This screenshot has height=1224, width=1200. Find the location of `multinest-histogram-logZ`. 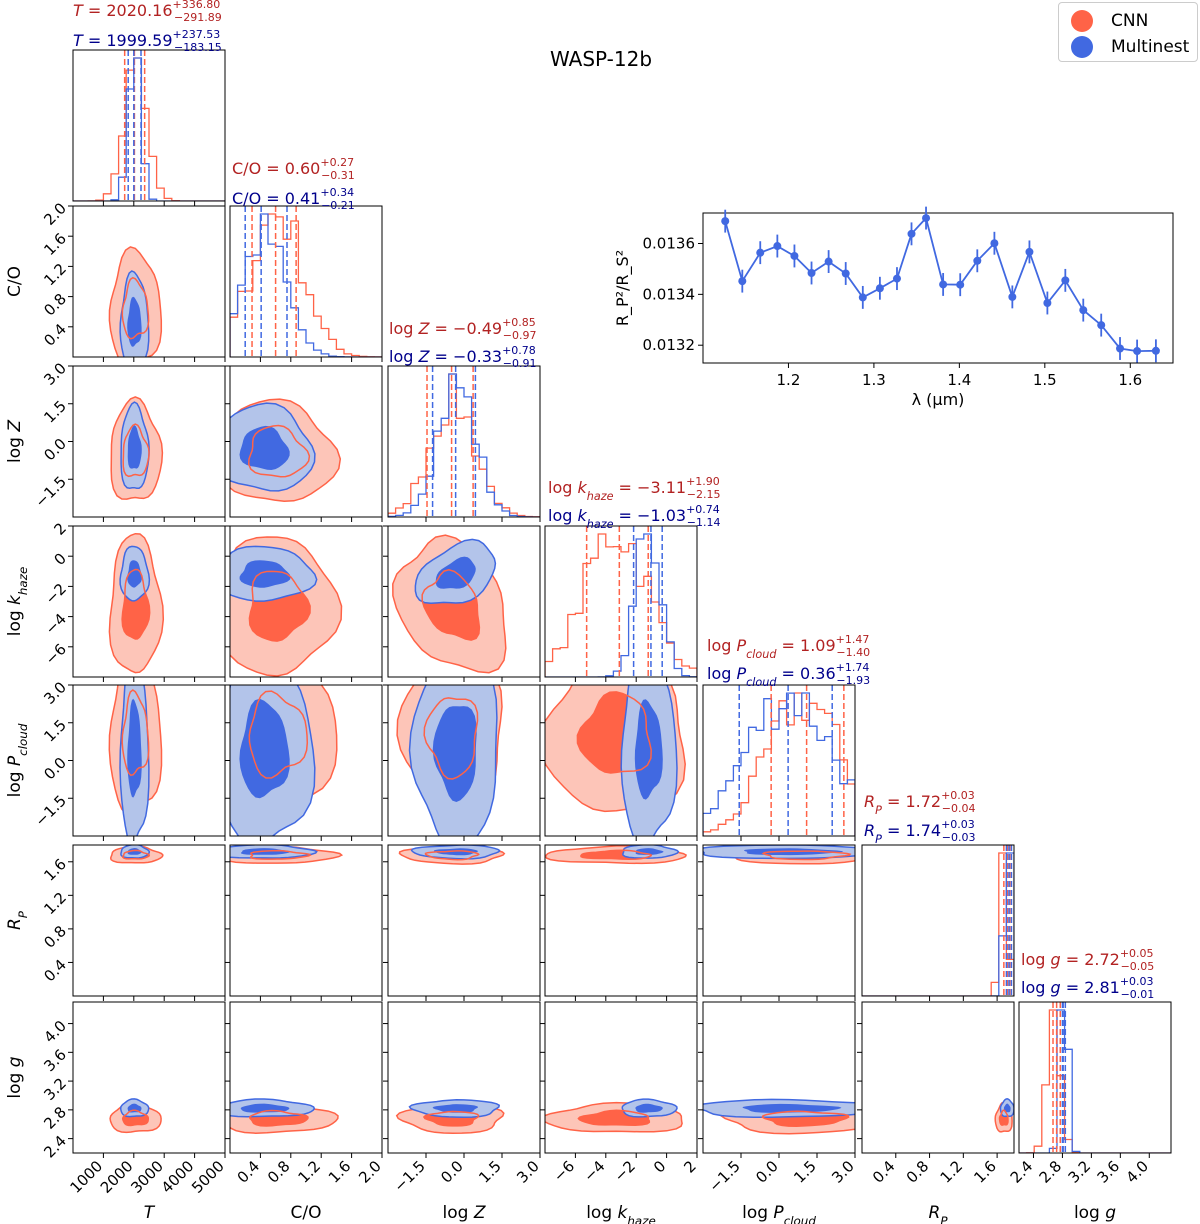

multinest-histogram-logZ is located at coordinates (464, 445).